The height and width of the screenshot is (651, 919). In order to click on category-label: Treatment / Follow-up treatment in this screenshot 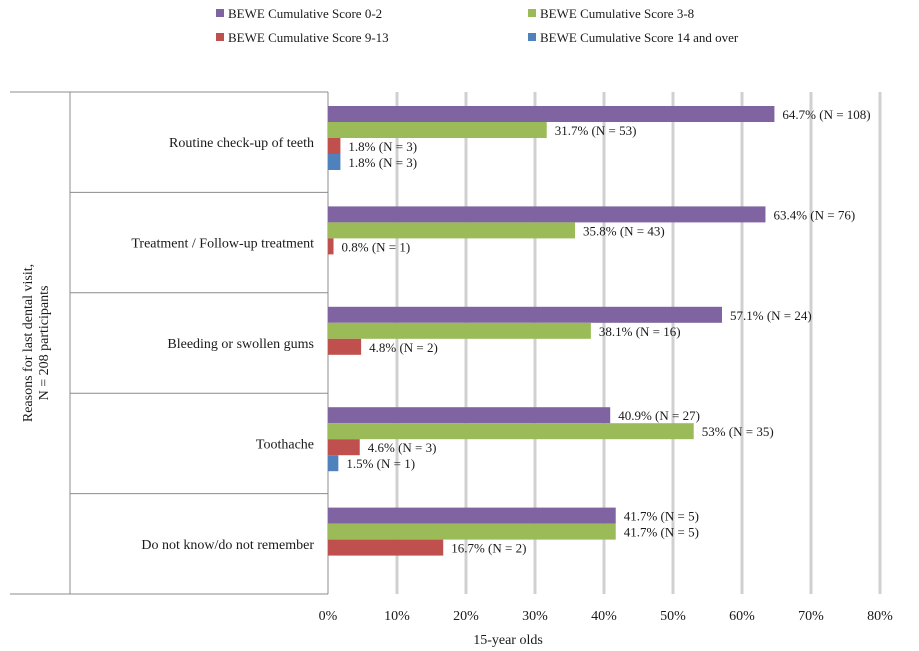, I will do `click(222, 244)`.